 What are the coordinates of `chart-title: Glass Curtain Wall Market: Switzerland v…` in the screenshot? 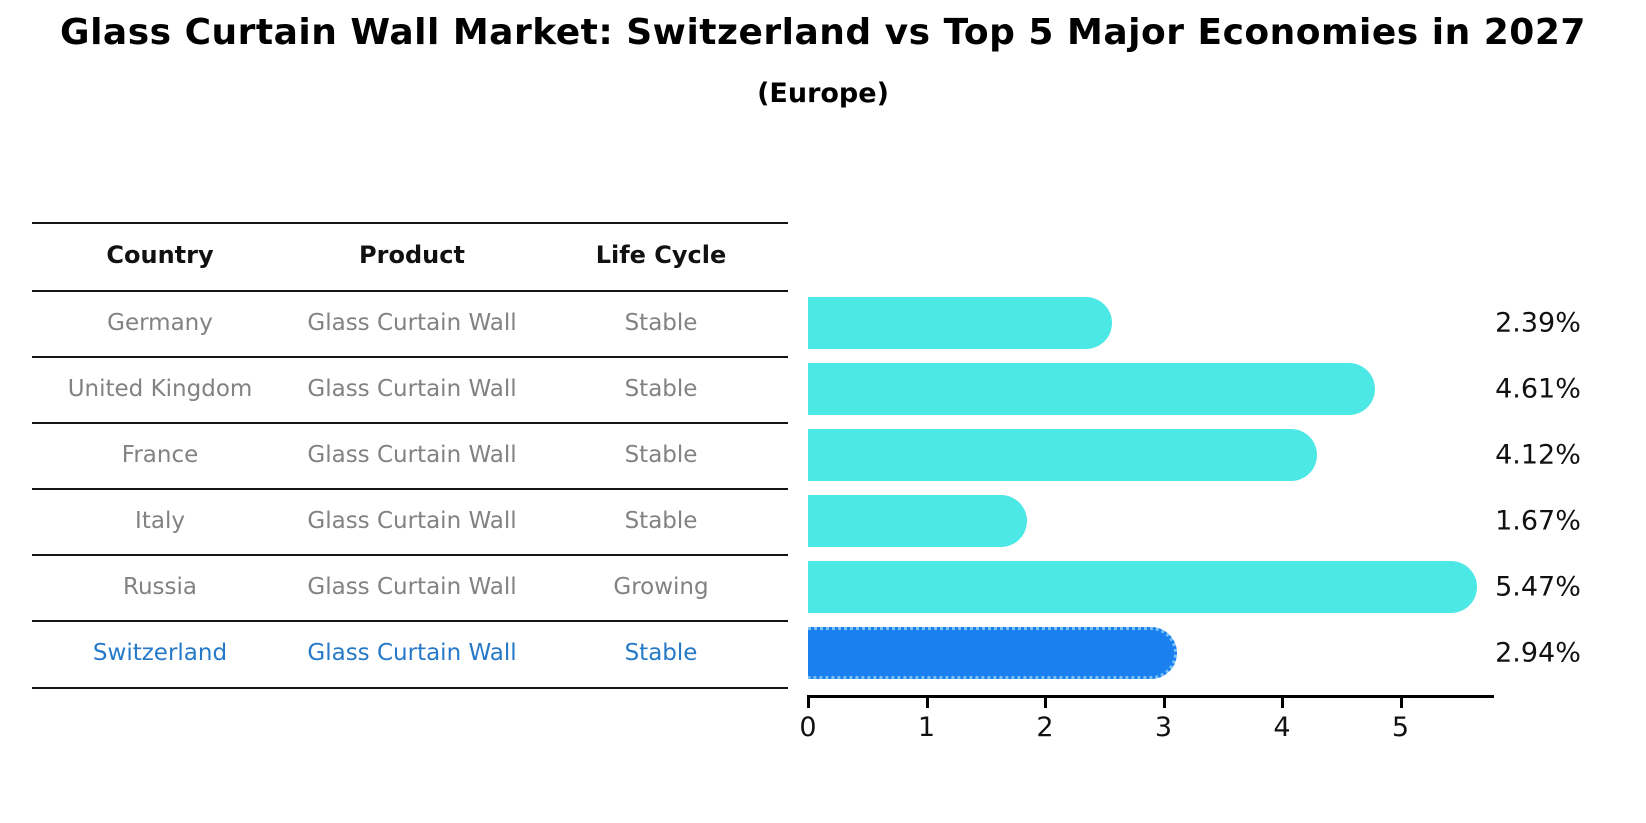 It's located at (823, 32).